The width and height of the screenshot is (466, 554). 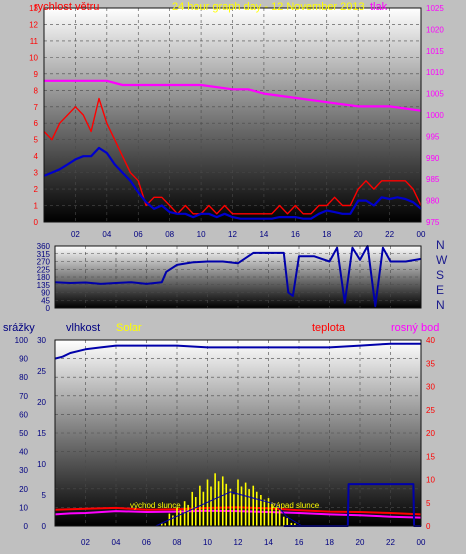 I want to click on solar-tick-label: 25, so click(x=41, y=371).